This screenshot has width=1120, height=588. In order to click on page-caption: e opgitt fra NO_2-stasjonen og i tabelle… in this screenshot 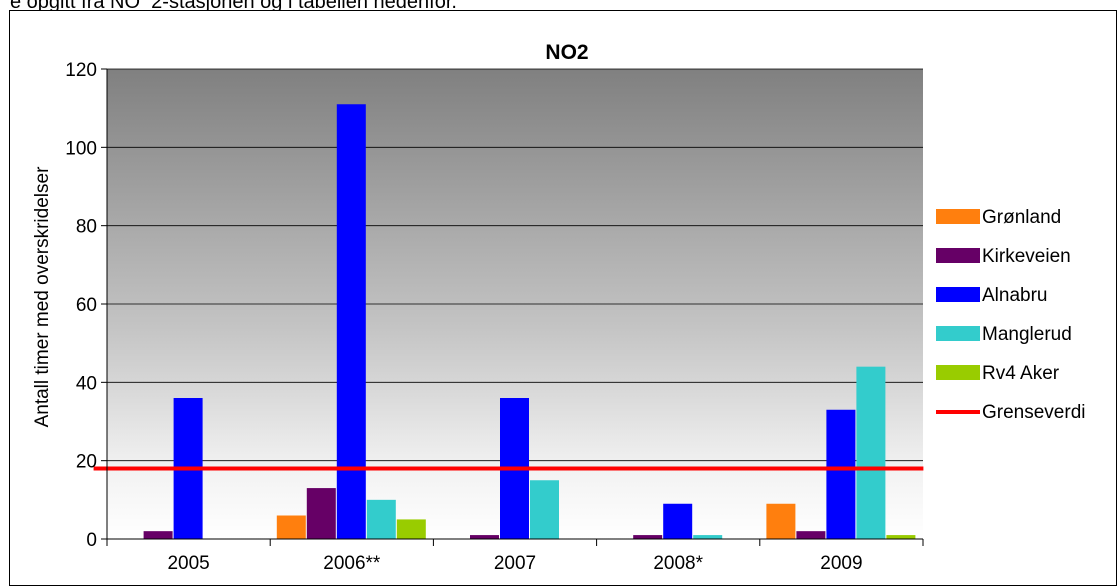, I will do `click(233, 6)`.